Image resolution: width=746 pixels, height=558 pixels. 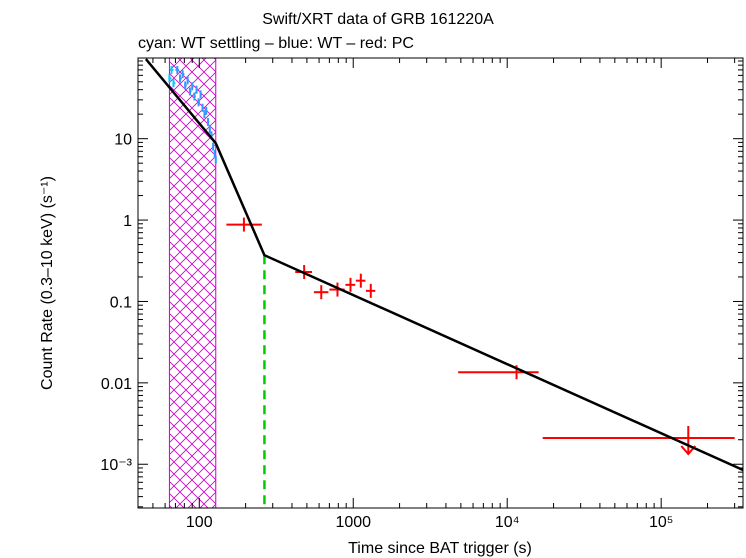 What do you see at coordinates (353, 522) in the screenshot?
I see `x-tick-label: 1000` at bounding box center [353, 522].